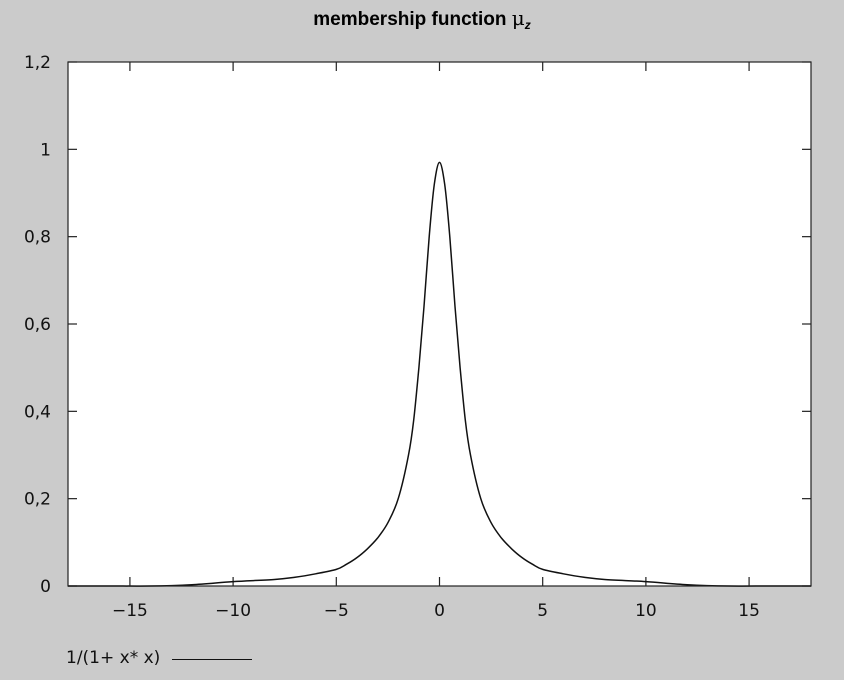  Describe the element at coordinates (410, 19) in the screenshot. I see `chart-title-text: membership function` at that location.